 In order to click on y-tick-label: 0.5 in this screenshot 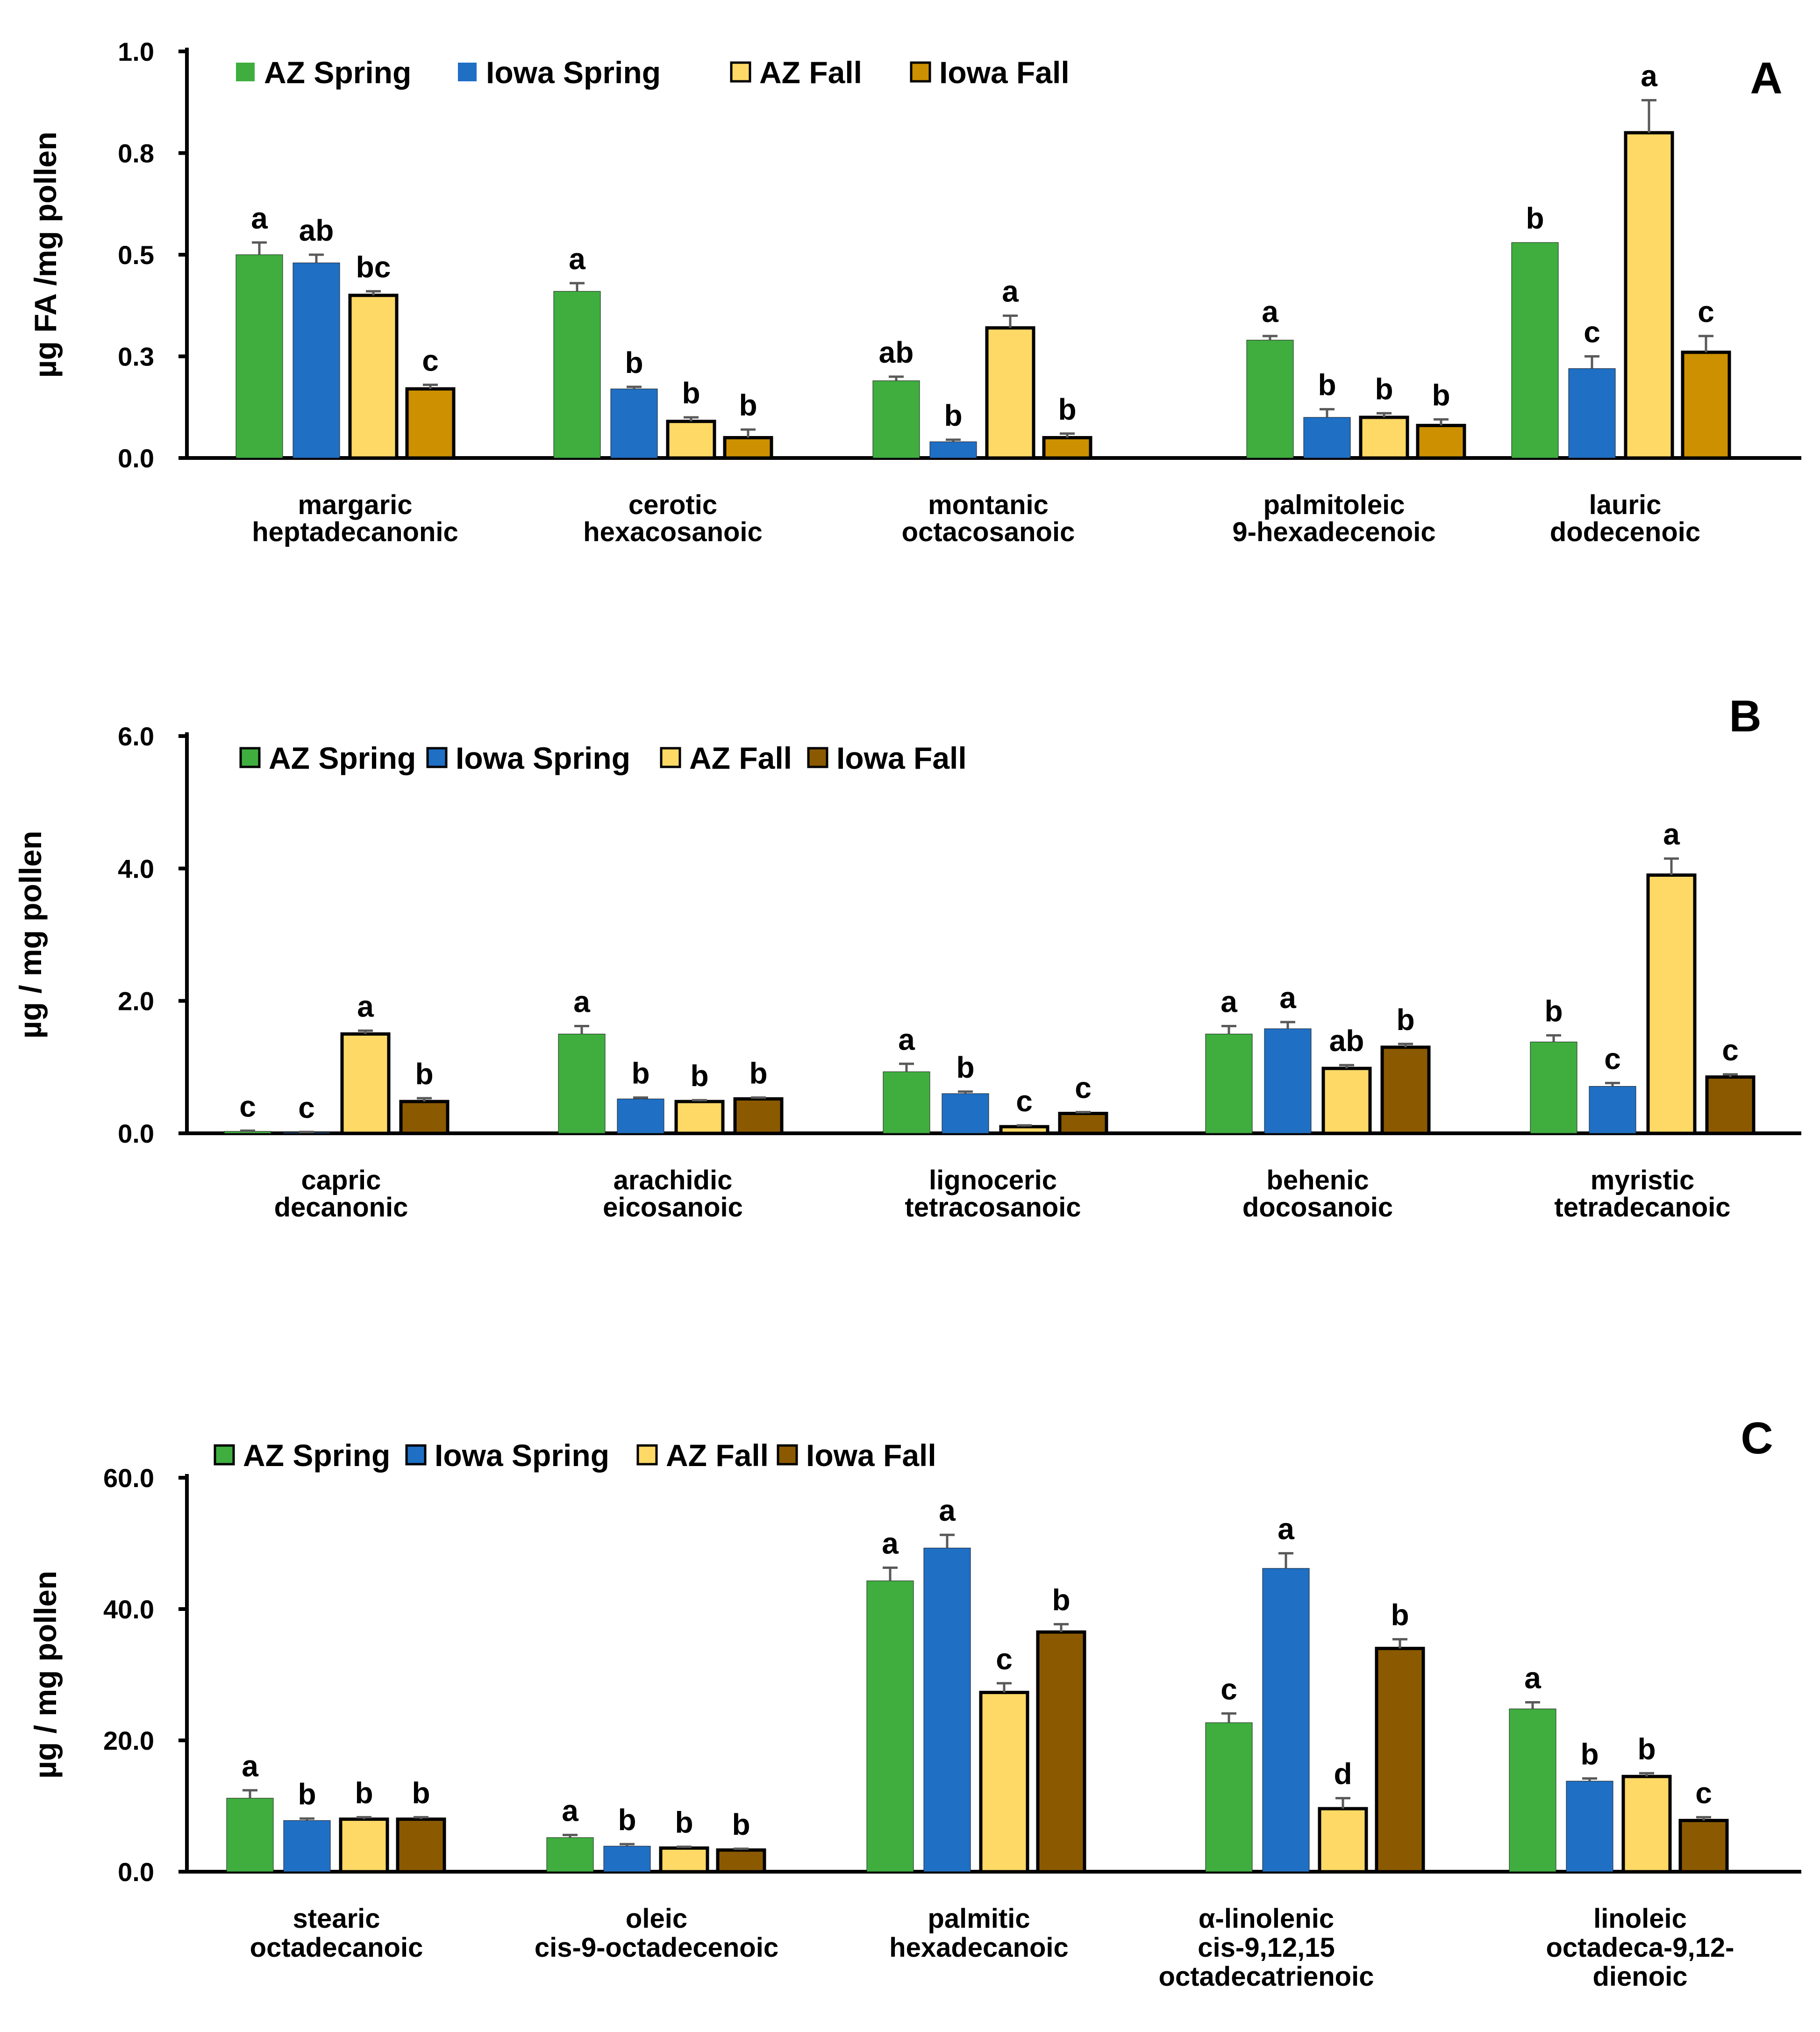, I will do `click(136, 255)`.